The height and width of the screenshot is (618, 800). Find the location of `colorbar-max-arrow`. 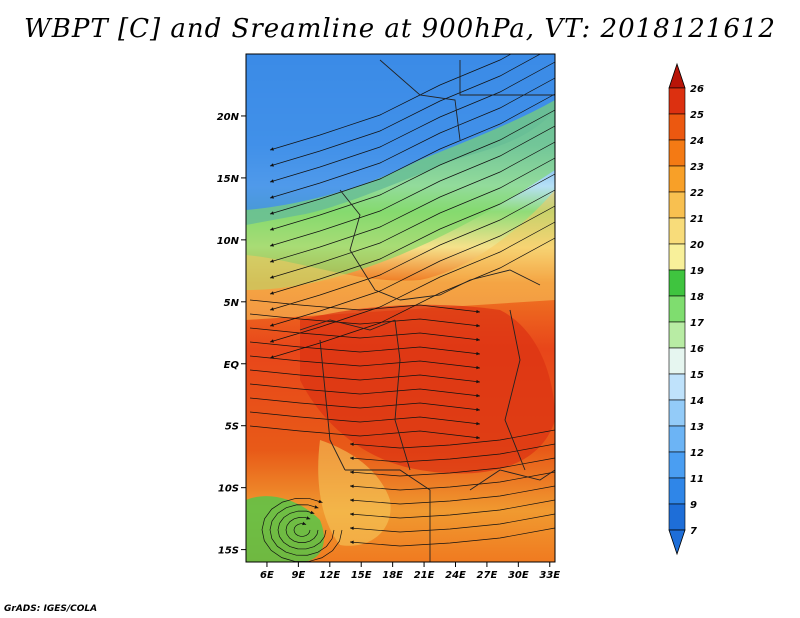

colorbar-max-arrow is located at coordinates (677, 75).